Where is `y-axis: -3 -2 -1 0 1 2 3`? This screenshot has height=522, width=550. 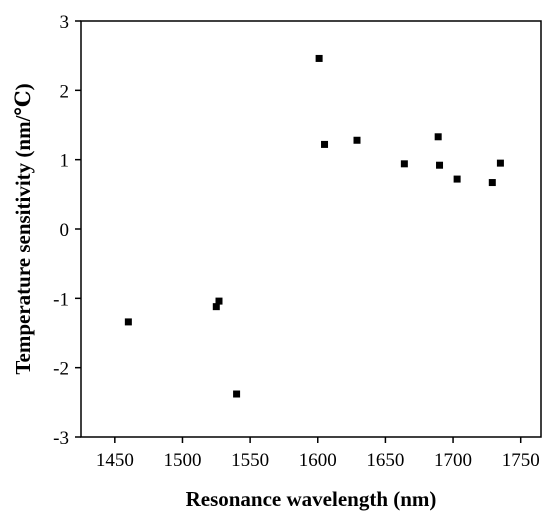 y-axis: -3 -2 -1 0 1 2 3 is located at coordinates (67, 230).